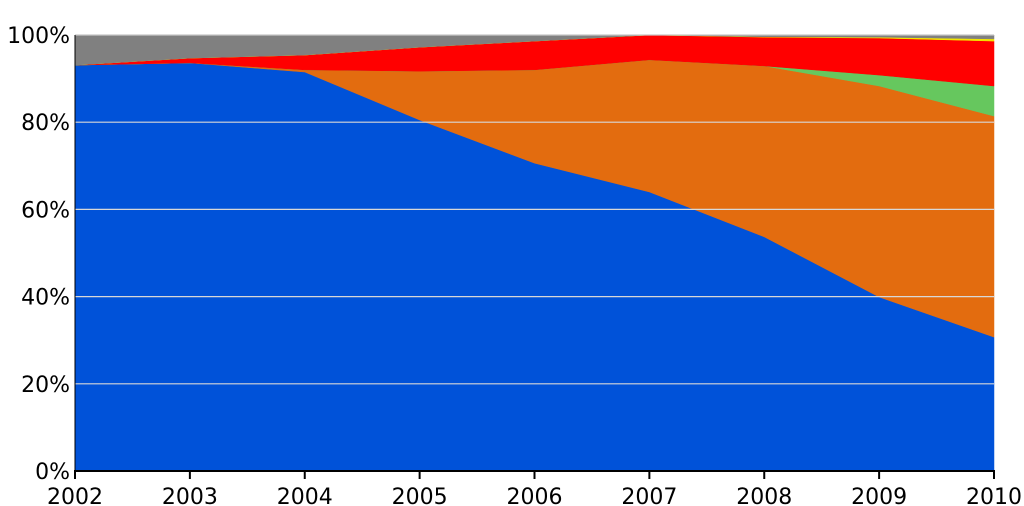 Image resolution: width=1024 pixels, height=506 pixels. I want to click on y-tick-label: 40%, so click(45, 298).